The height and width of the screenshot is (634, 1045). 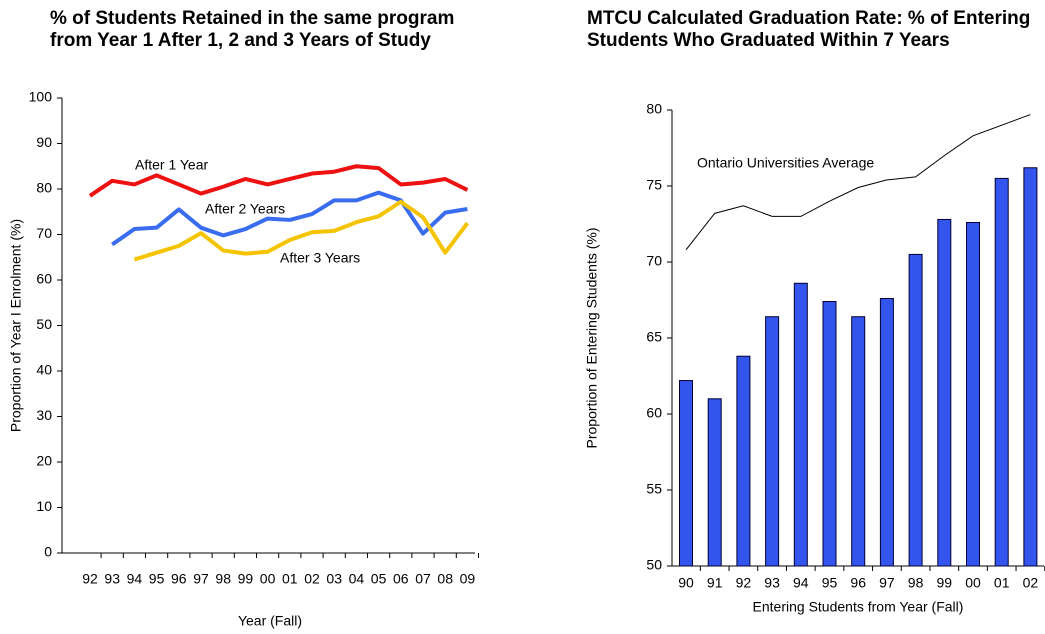 I want to click on y-tick-label: 55, so click(x=654, y=489).